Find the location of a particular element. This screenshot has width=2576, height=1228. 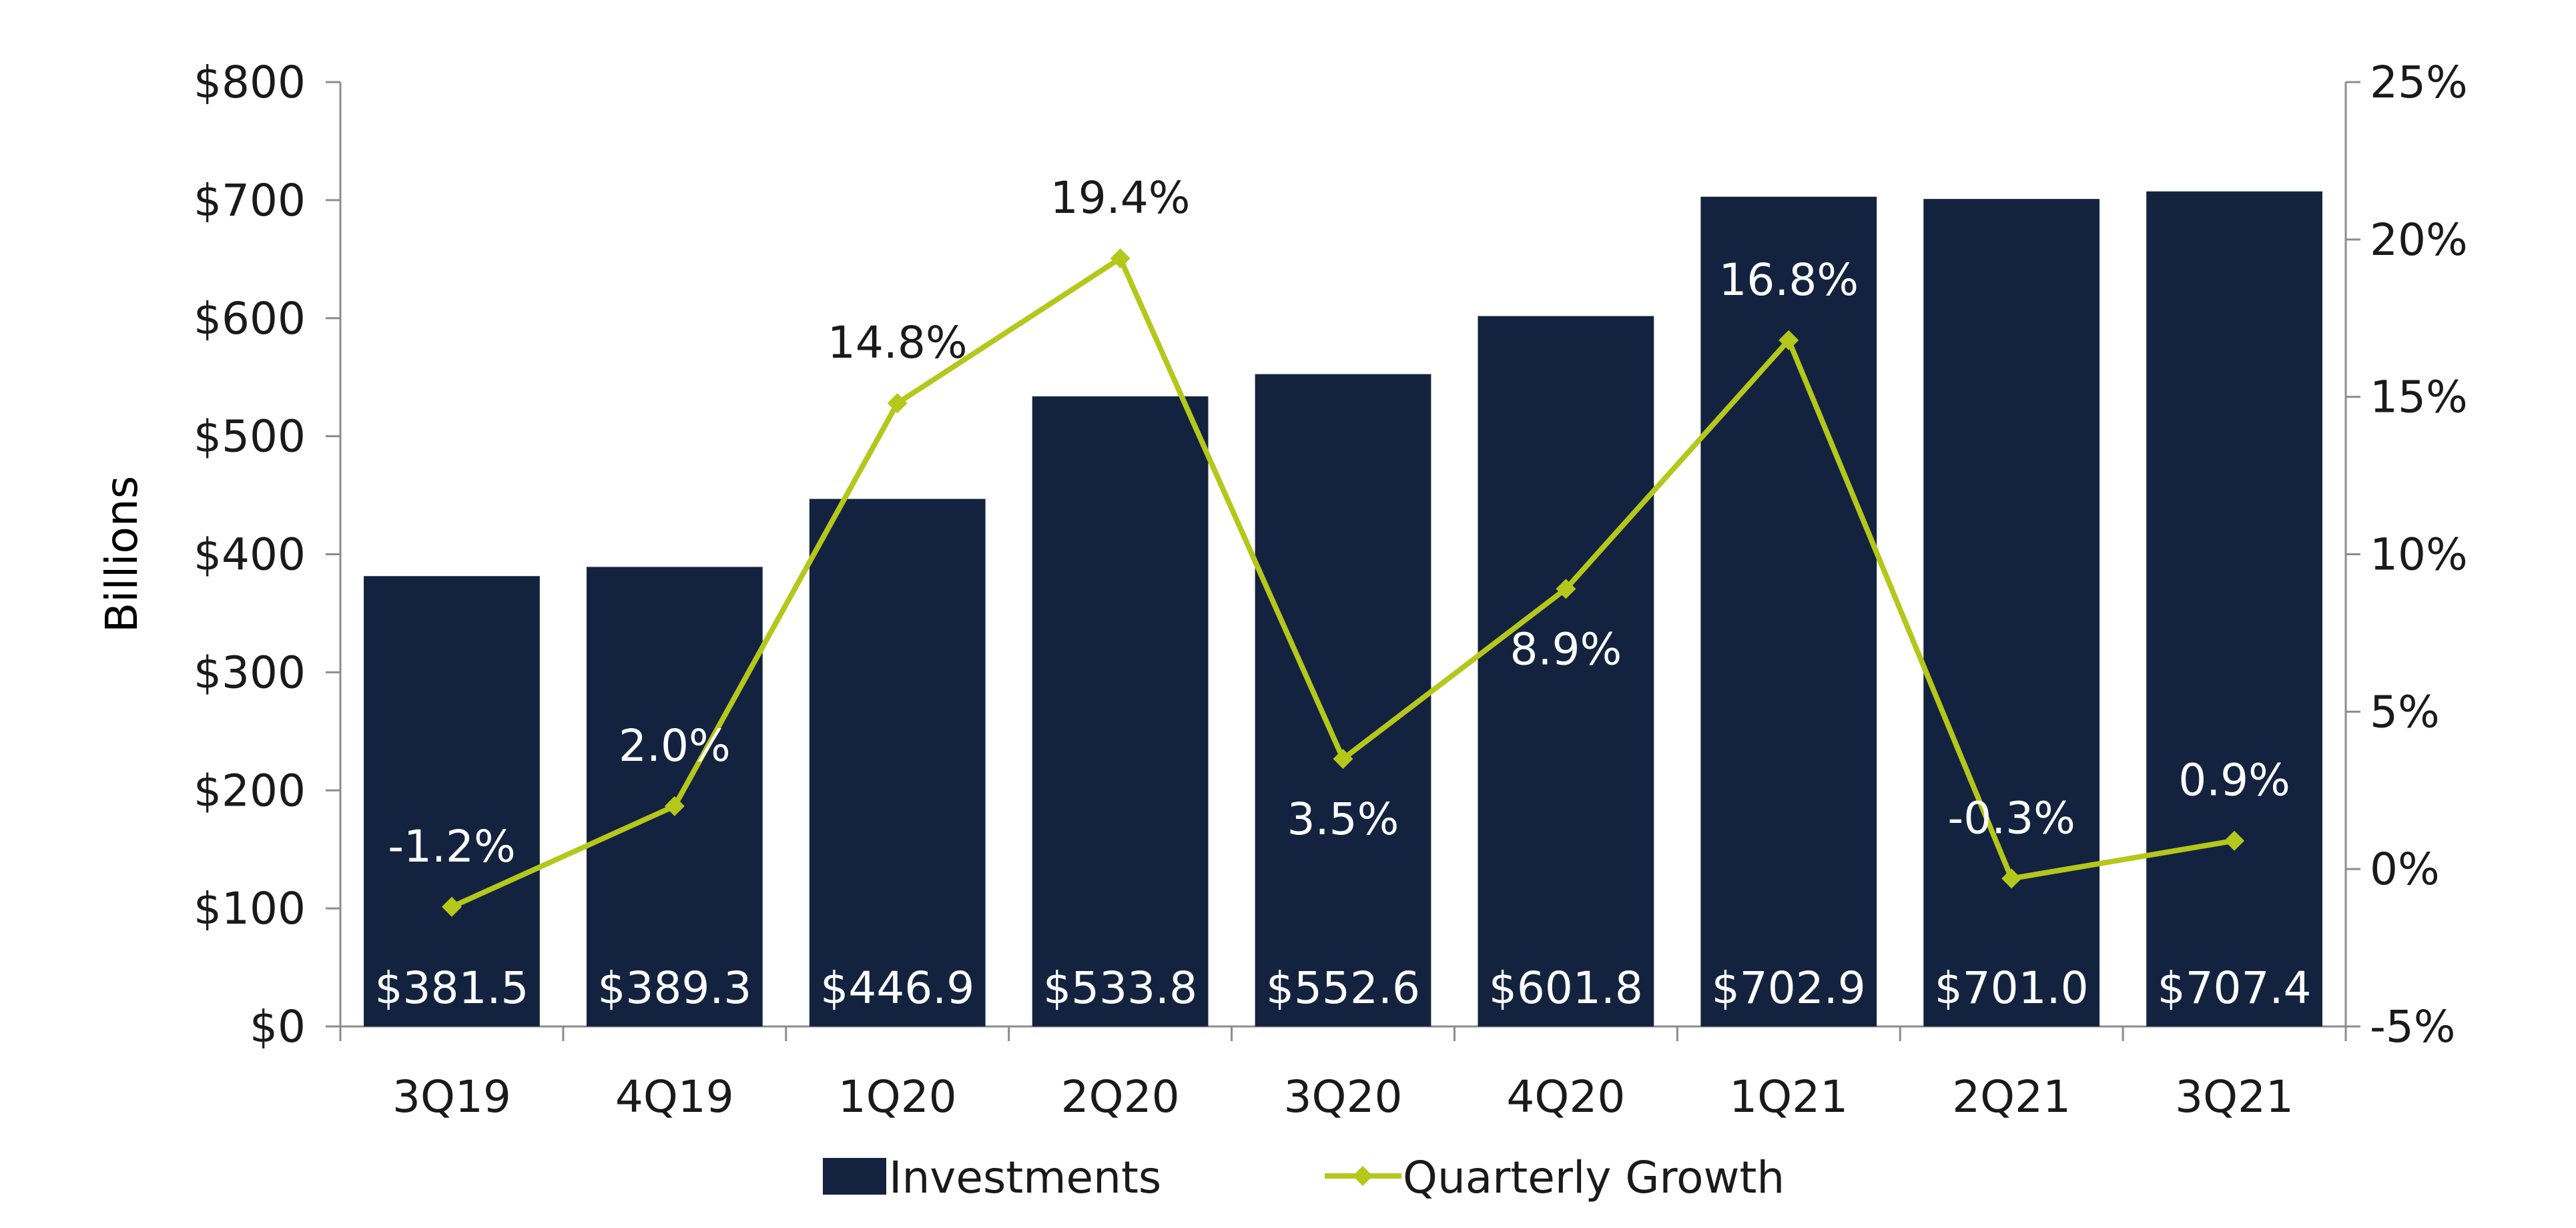

left-y-axis: $0 $100 $200 $300 $400 $500 $600 $700 $800 is located at coordinates (268, 554).